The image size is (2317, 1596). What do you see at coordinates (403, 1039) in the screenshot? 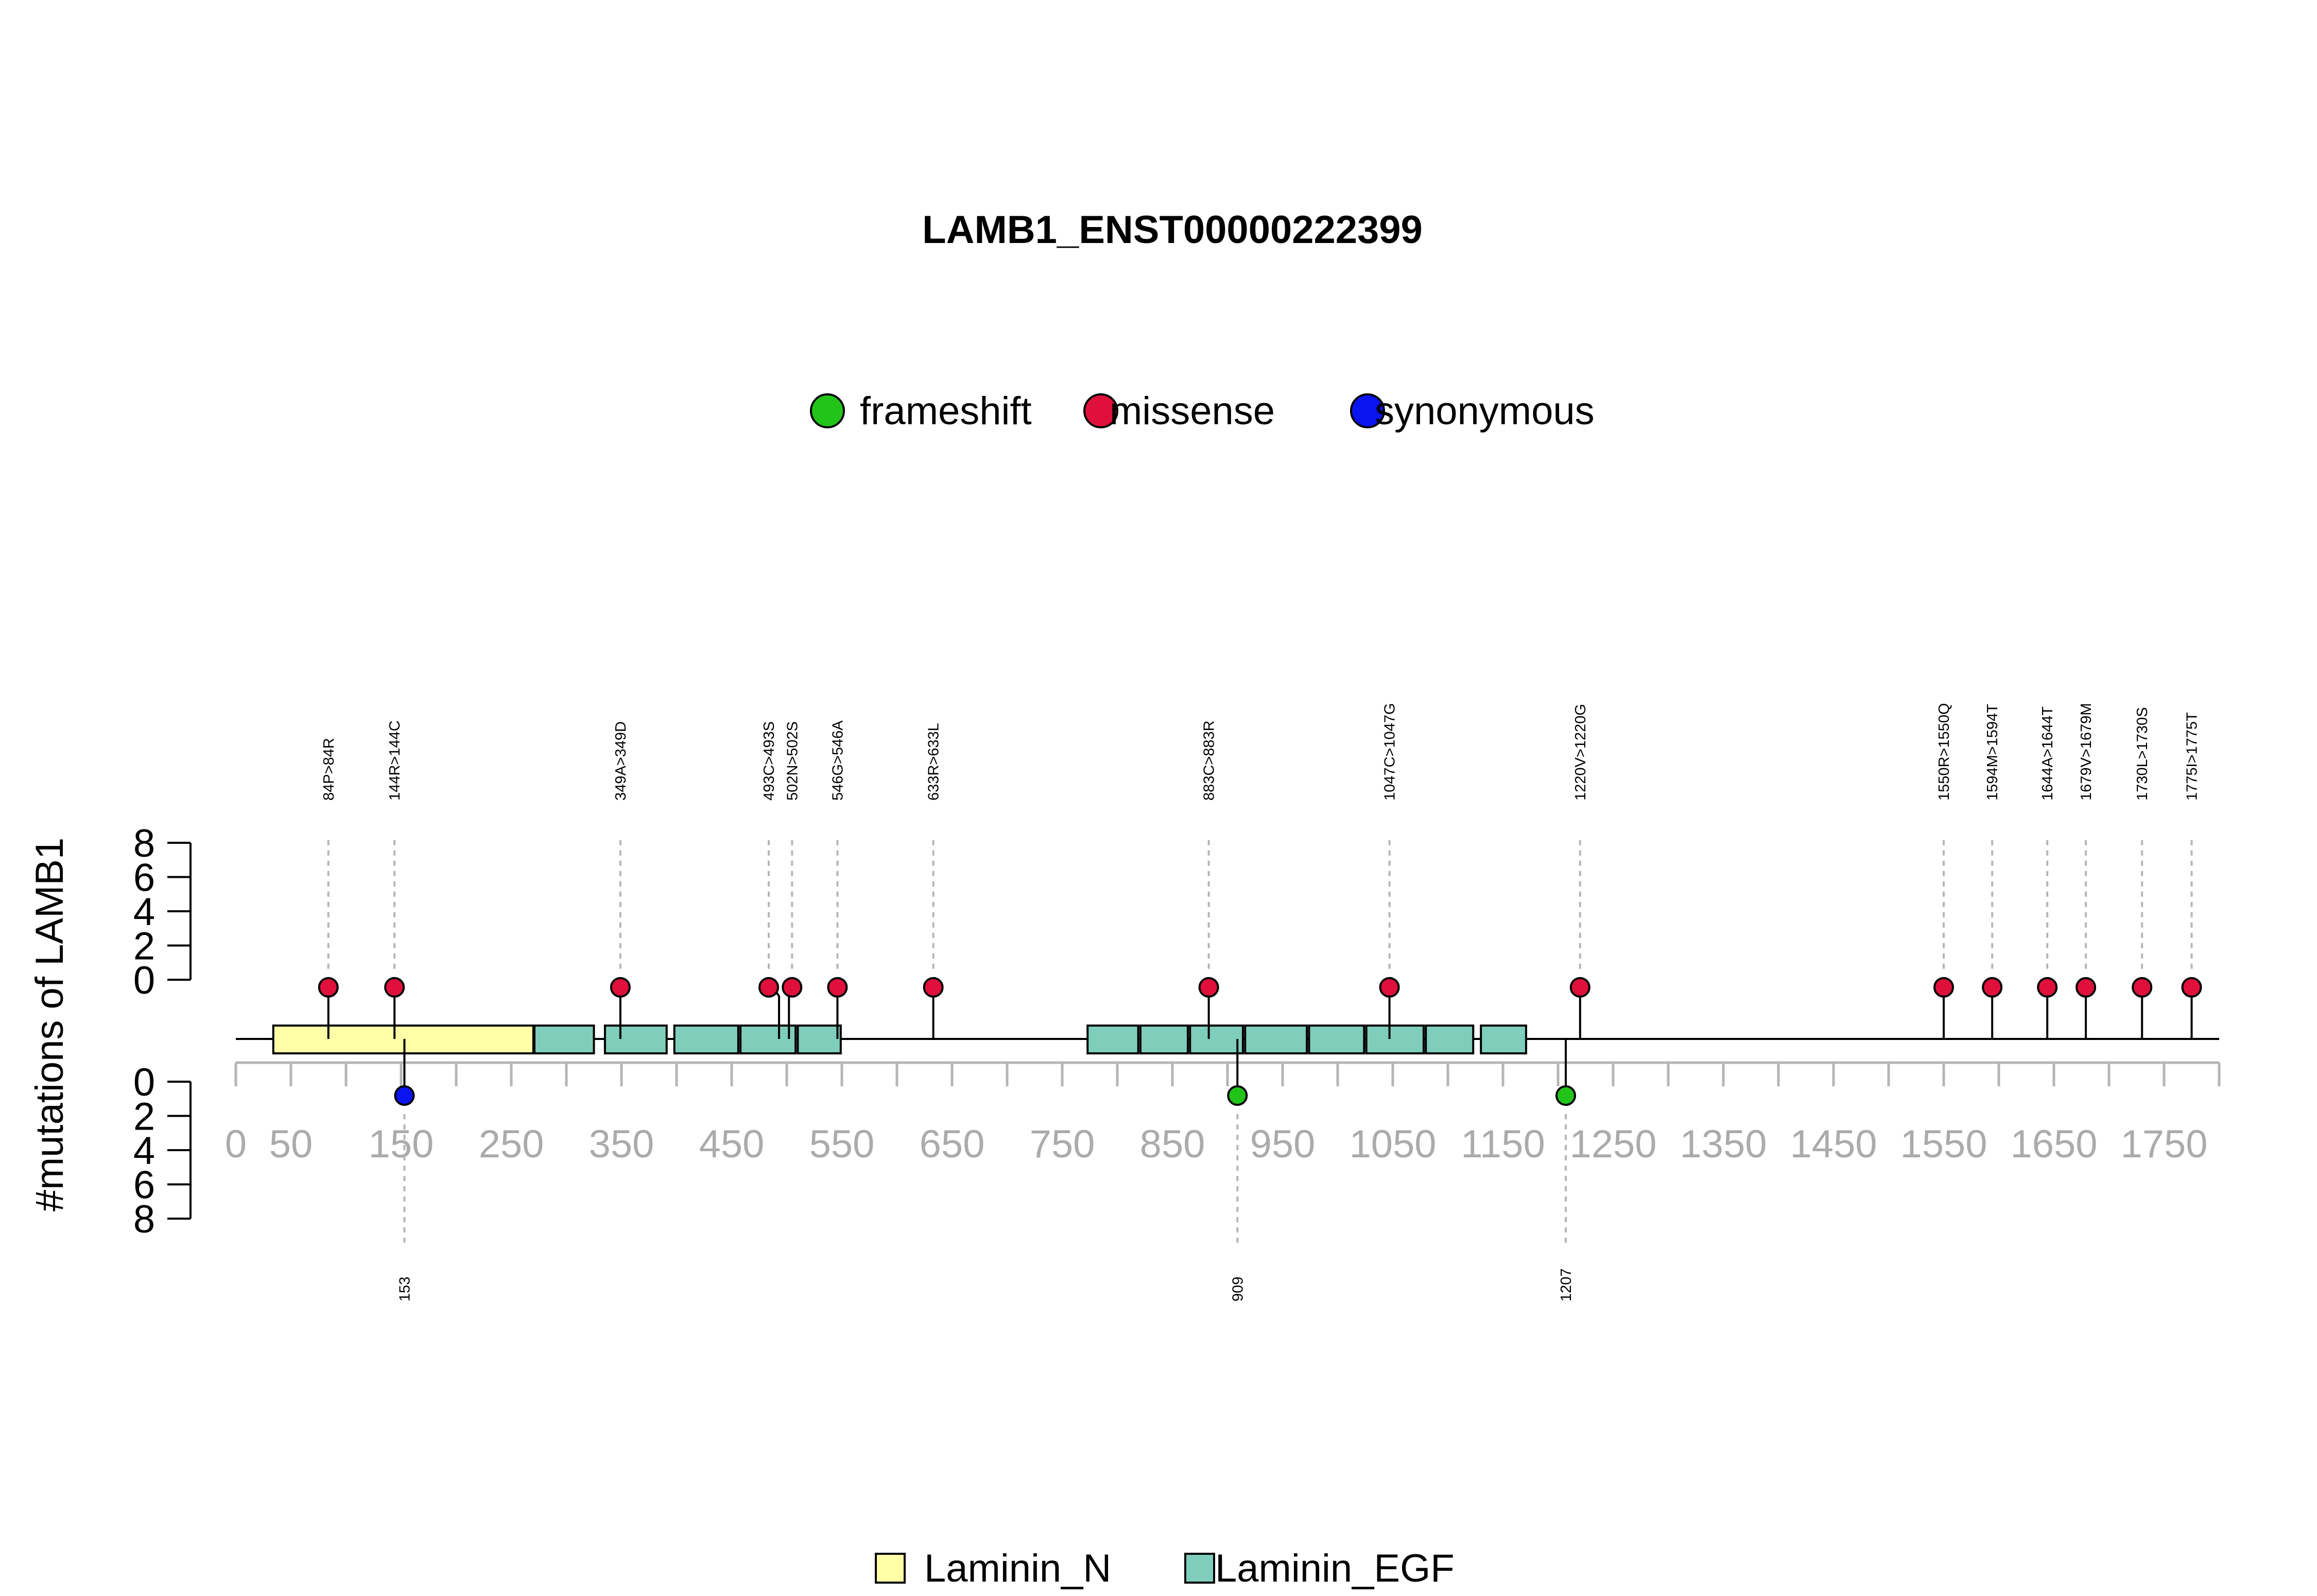
I see `domain-Laminin_N` at bounding box center [403, 1039].